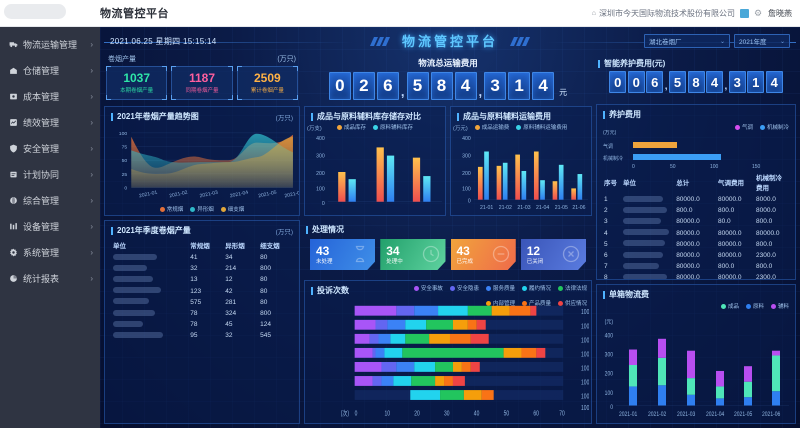 The image size is (800, 428). Describe the element at coordinates (393, 127) in the screenshot. I see `legend-item: 原料辅料库存` at that location.